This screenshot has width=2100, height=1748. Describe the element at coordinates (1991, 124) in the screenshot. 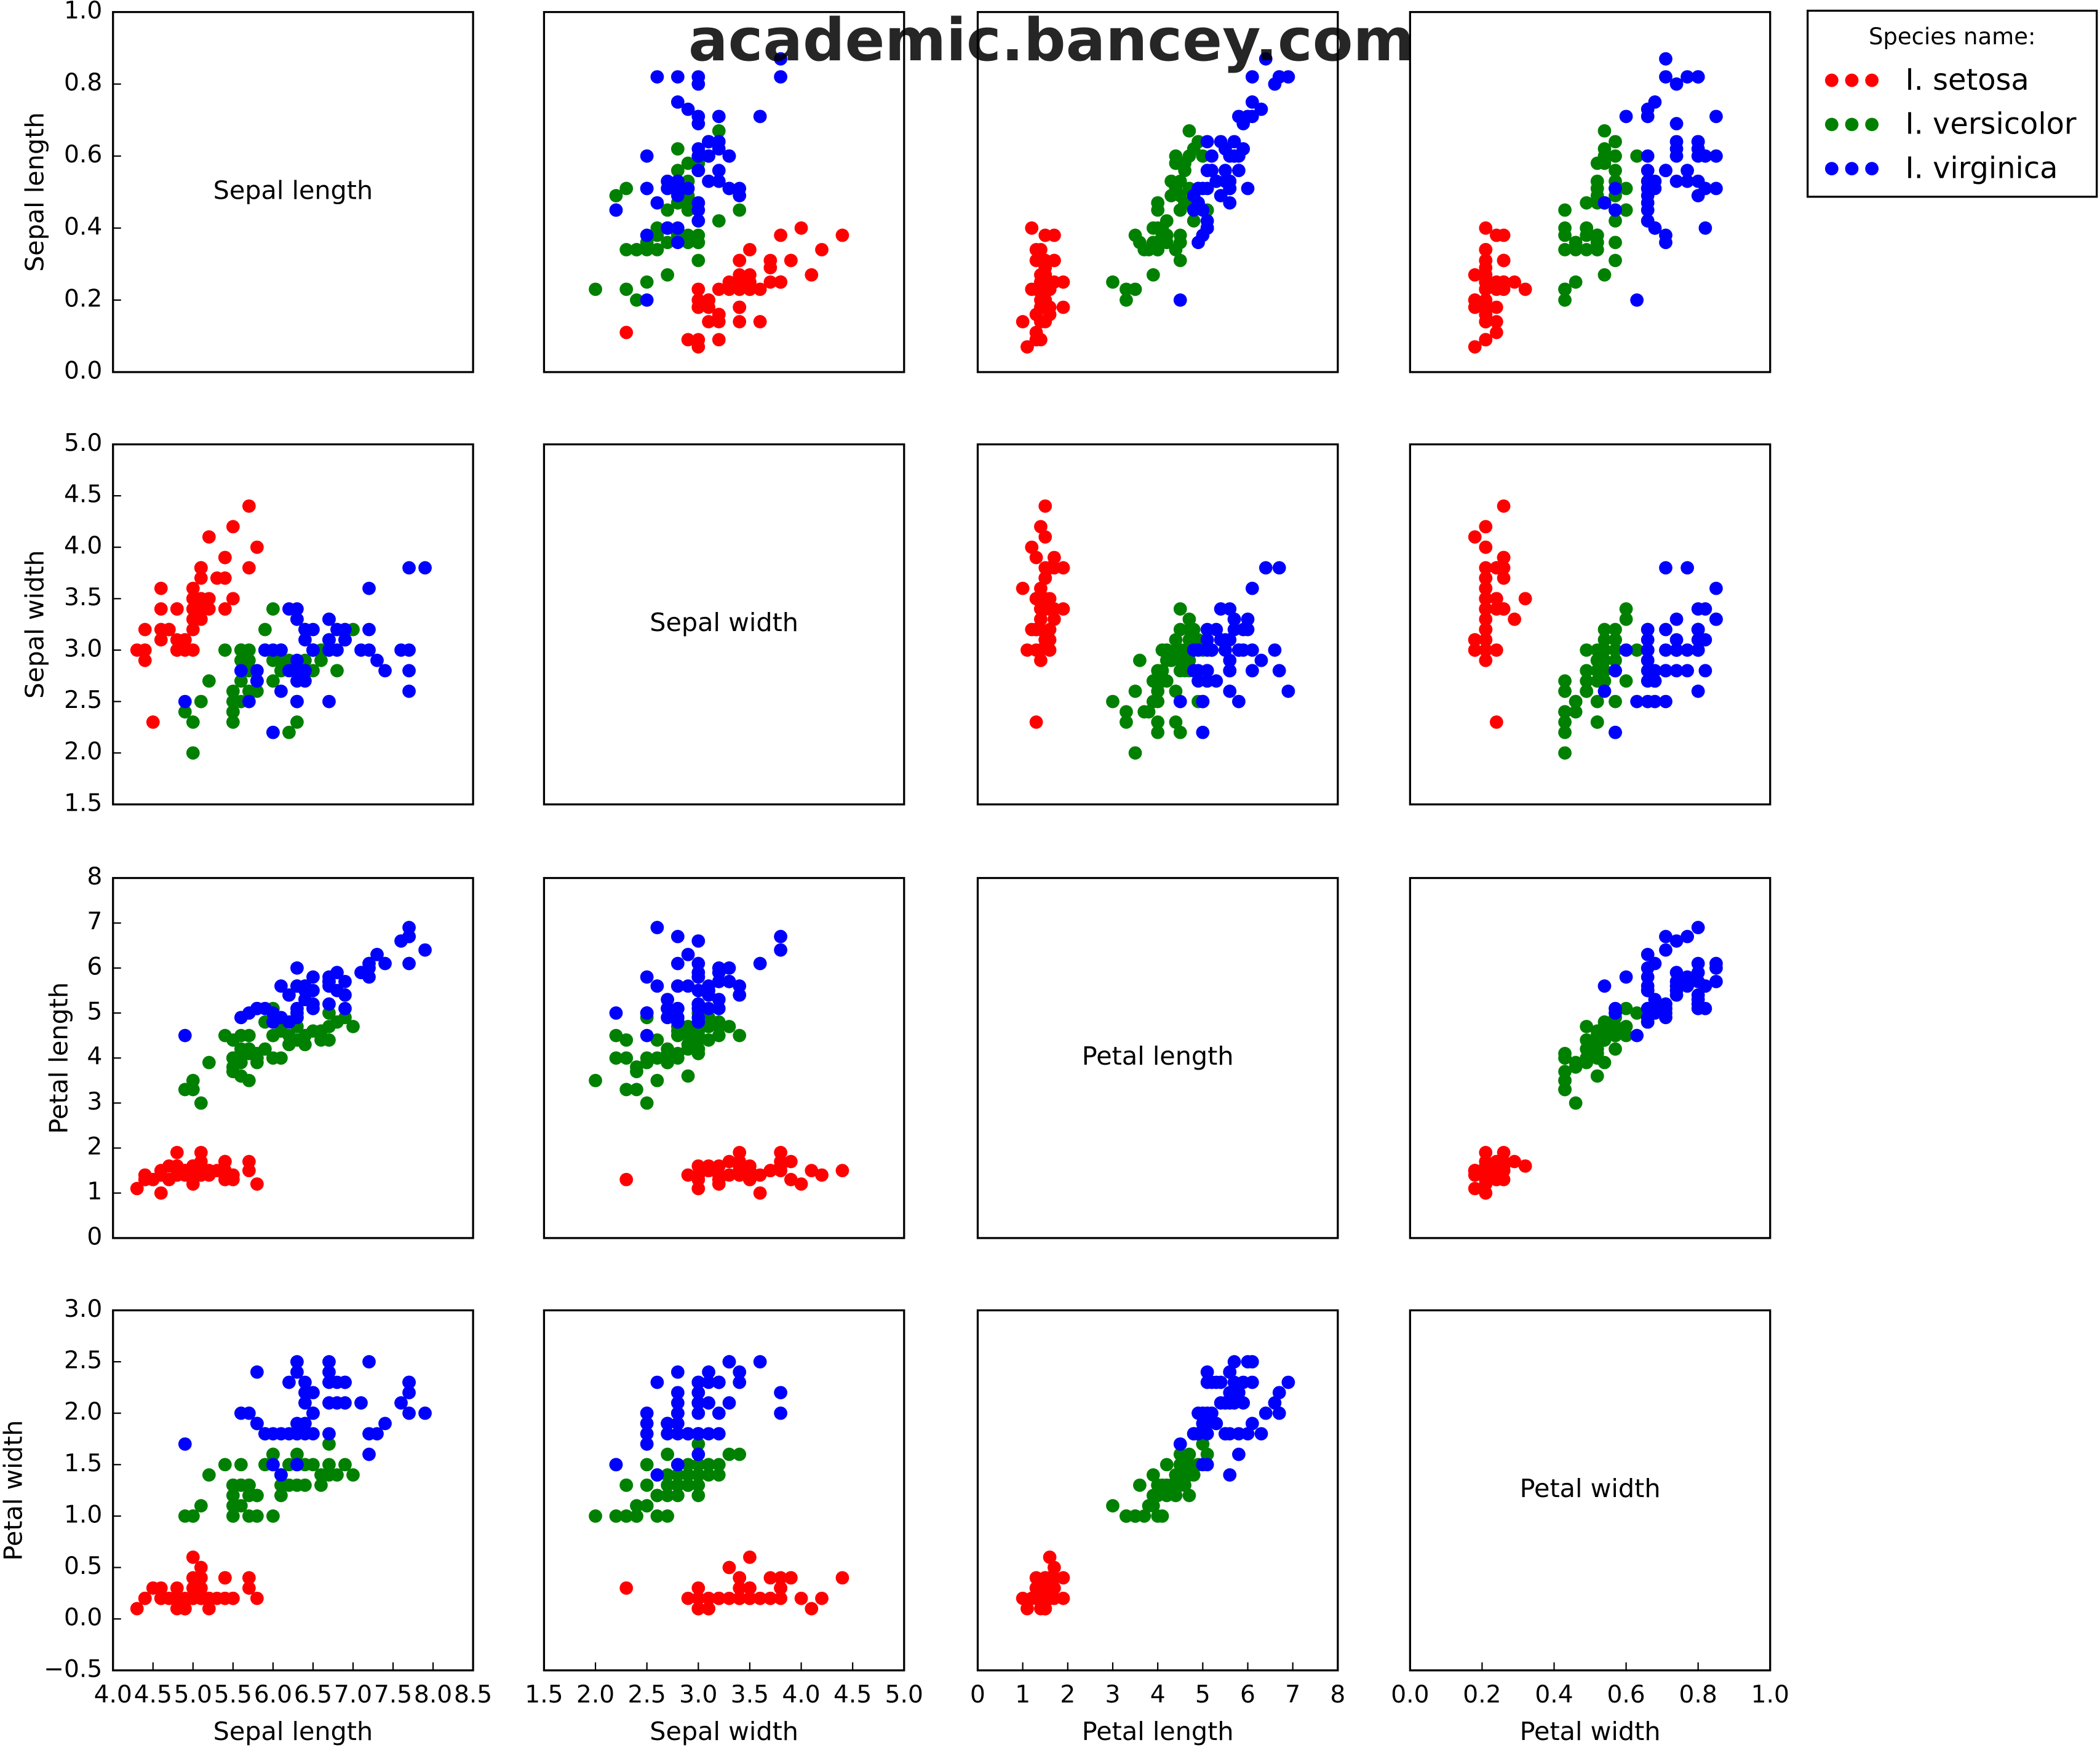

I see `legend-label: I. versicolor` at that location.